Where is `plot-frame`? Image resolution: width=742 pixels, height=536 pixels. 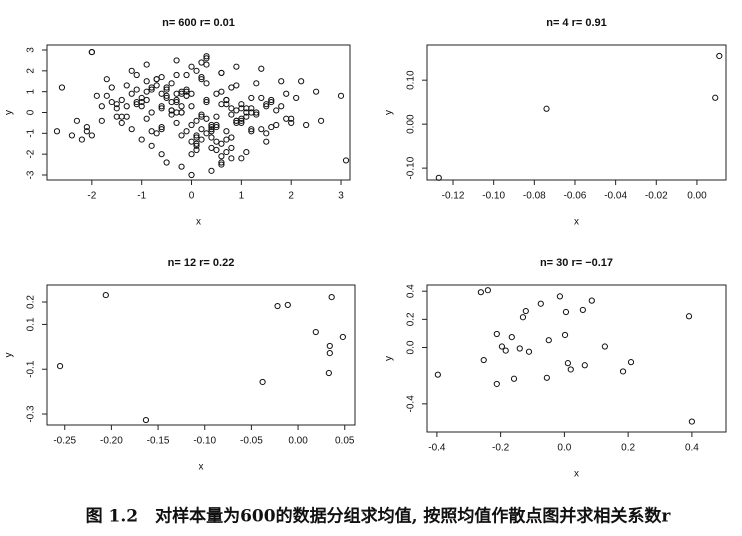 plot-frame is located at coordinates (198, 112).